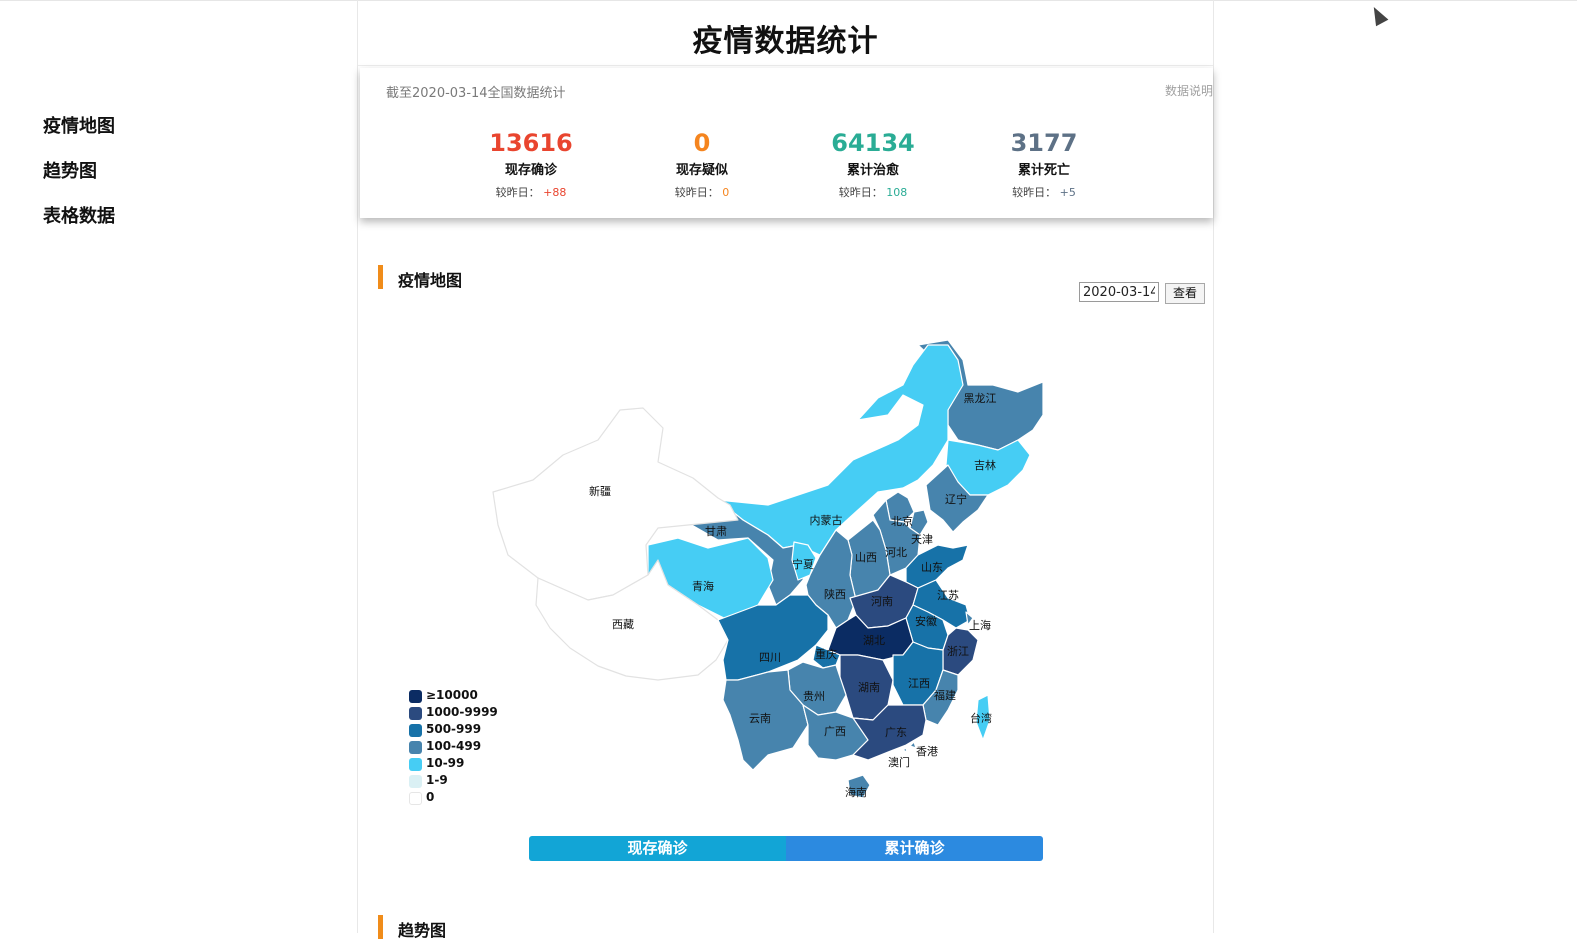  I want to click on stat-current-suspected: 0 现存疑似 较昨日： 0, so click(702, 164).